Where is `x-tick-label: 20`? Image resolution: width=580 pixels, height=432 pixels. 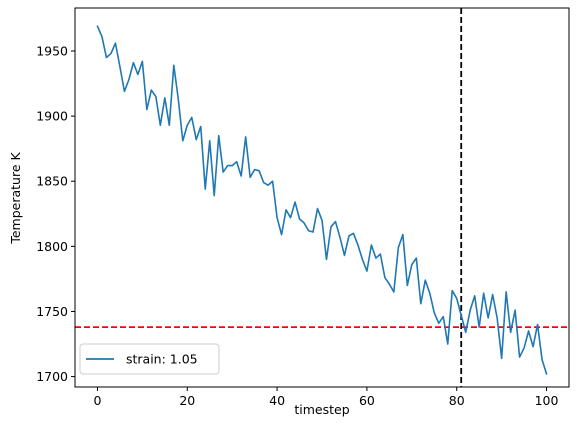 x-tick-label: 20 is located at coordinates (187, 400).